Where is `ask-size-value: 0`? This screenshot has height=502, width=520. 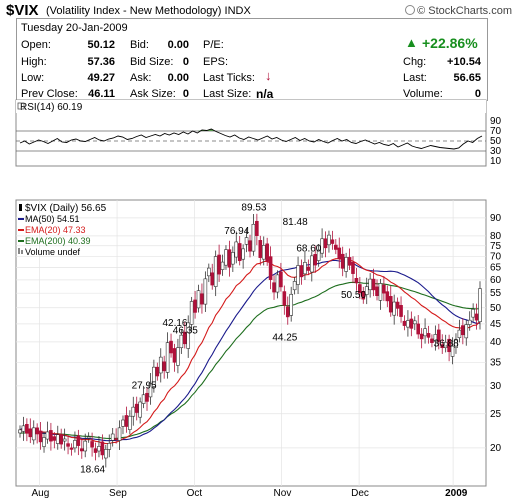 ask-size-value: 0 is located at coordinates (185, 94).